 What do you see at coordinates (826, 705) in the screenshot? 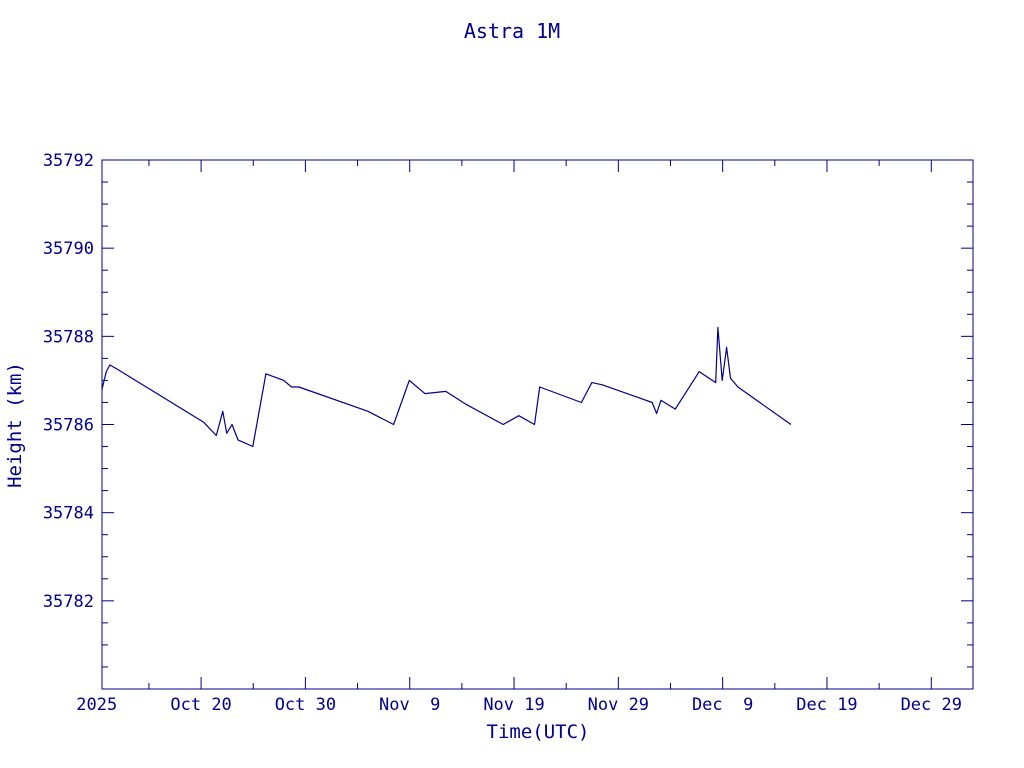
I see `x-tick-label: Dec 19` at bounding box center [826, 705].